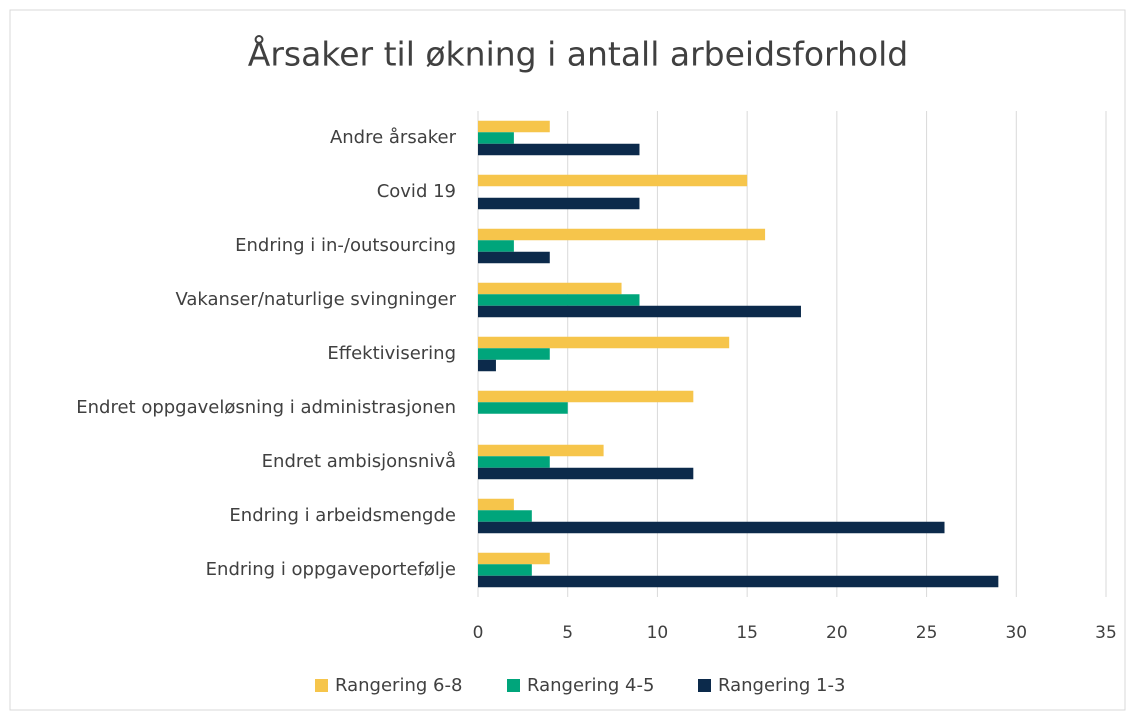 Image resolution: width=1136 pixels, height=717 pixels. What do you see at coordinates (478, 633) in the screenshot?
I see `x-tick-label: 0` at bounding box center [478, 633].